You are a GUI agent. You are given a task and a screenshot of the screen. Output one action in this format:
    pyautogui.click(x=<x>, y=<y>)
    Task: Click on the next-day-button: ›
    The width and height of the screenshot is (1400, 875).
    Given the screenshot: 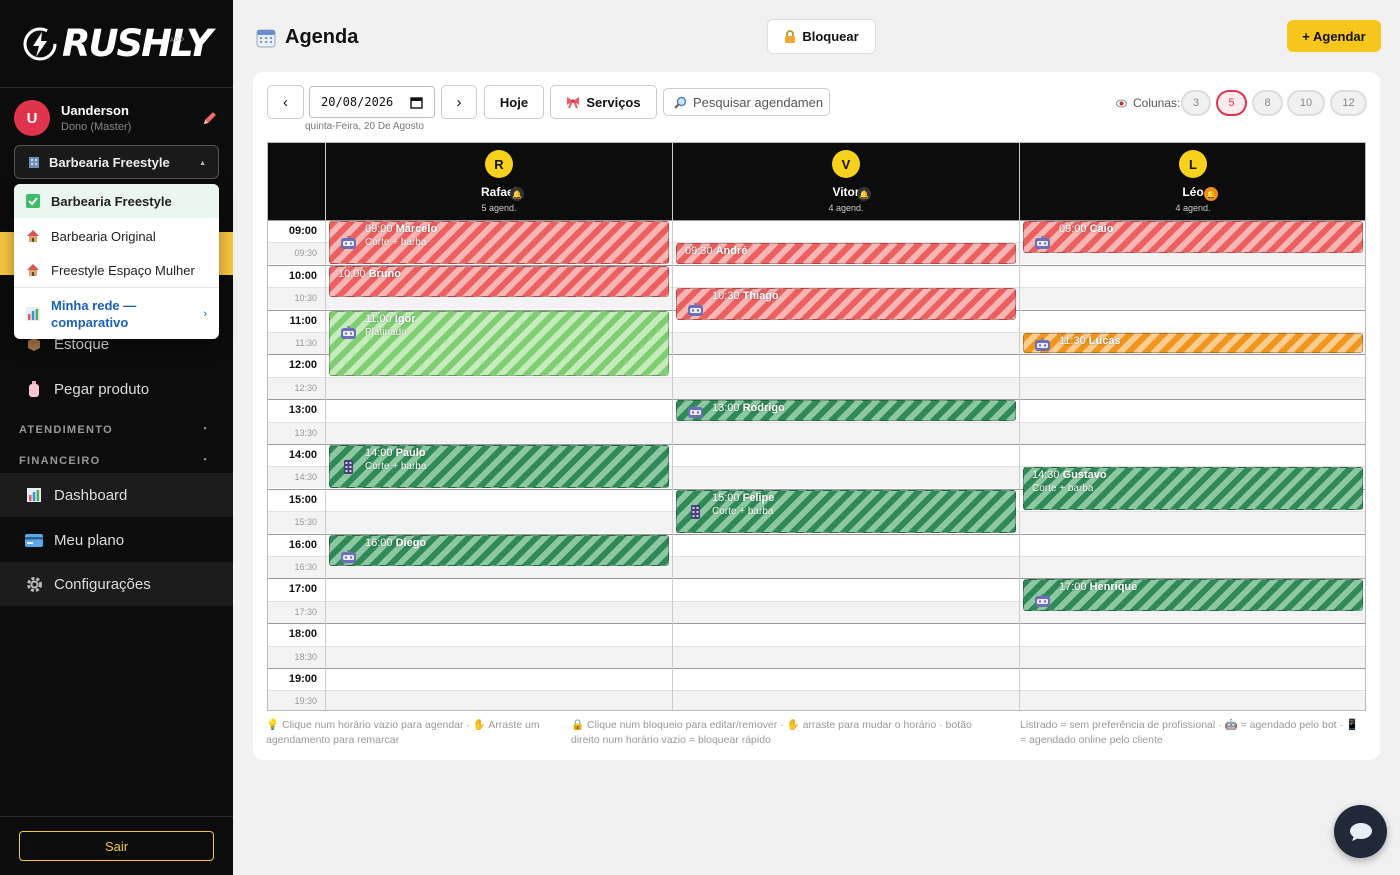 What is the action you would take?
    pyautogui.click(x=459, y=102)
    